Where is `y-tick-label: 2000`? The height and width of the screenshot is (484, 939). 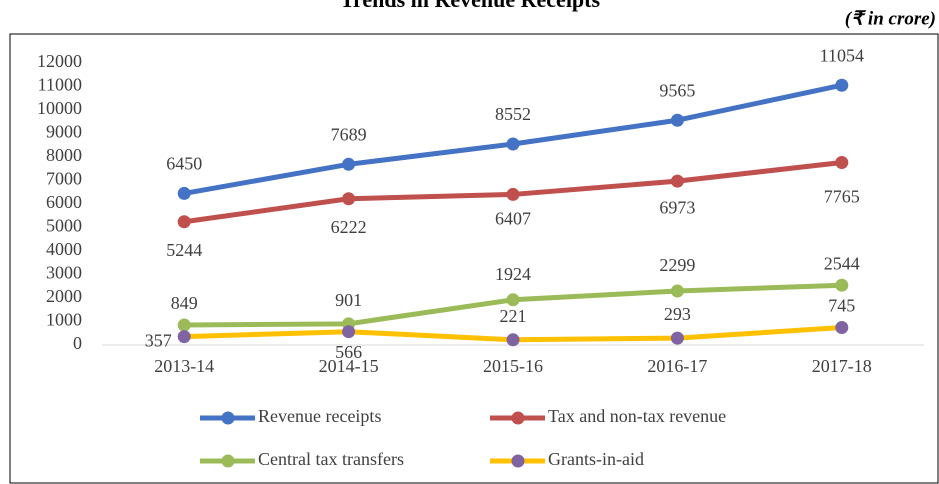
y-tick-label: 2000 is located at coordinates (64, 296).